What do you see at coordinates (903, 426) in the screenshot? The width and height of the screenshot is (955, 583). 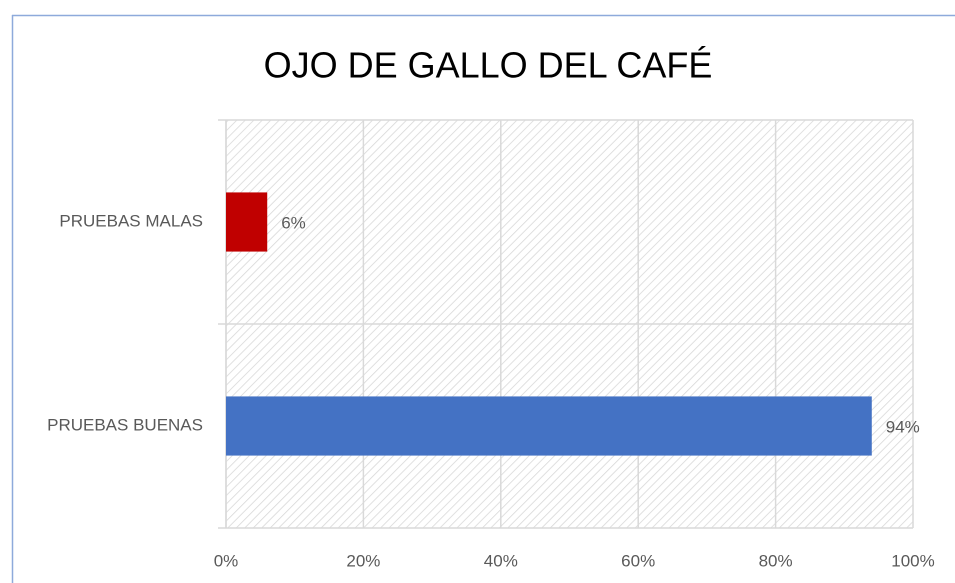 I see `data-label: 94%` at bounding box center [903, 426].